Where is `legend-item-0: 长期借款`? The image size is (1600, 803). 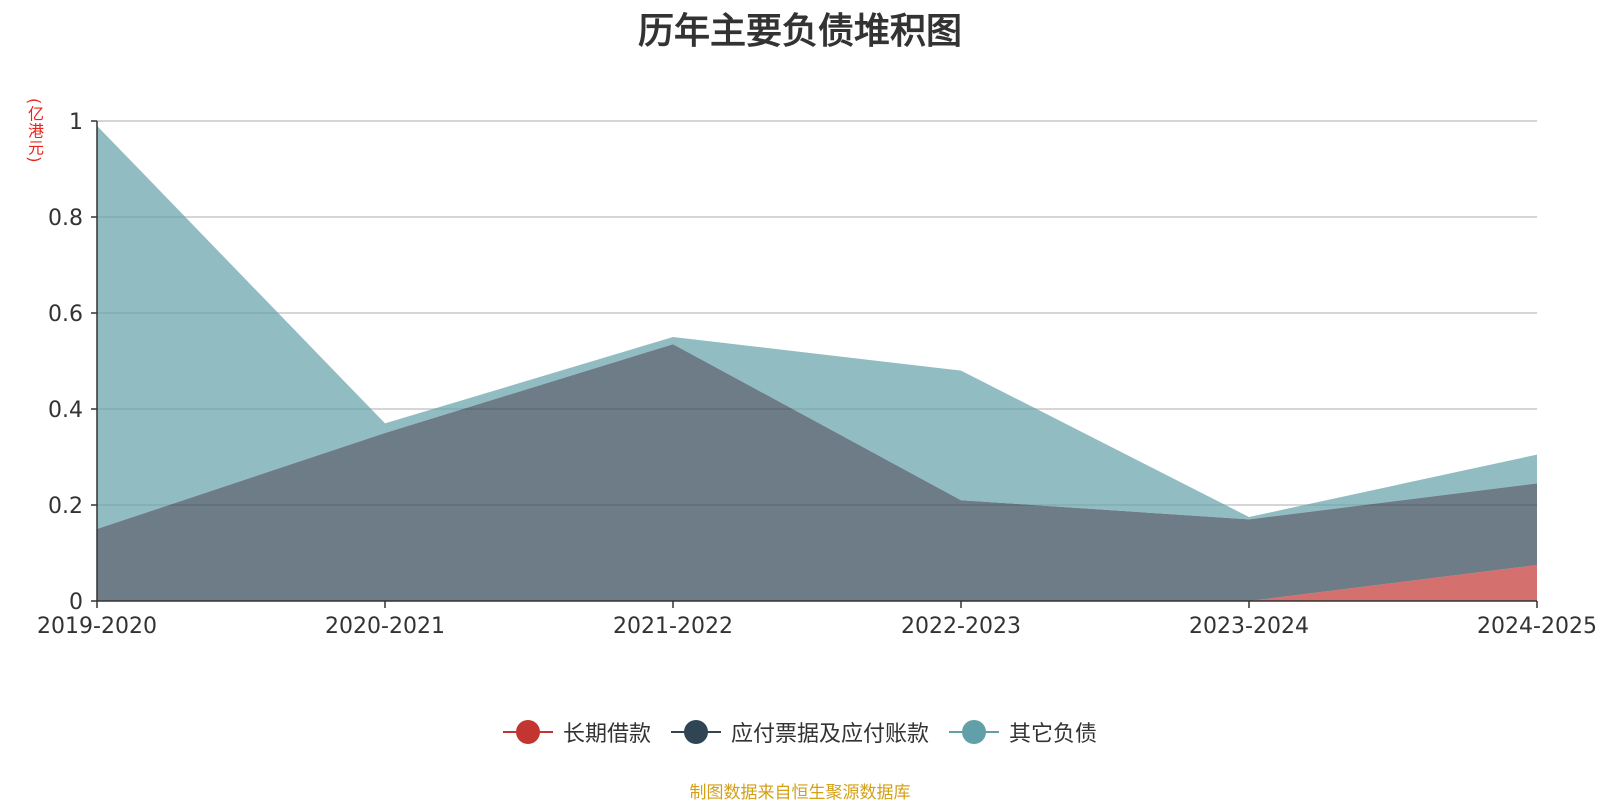
legend-item-0: 长期借款 is located at coordinates (576, 732).